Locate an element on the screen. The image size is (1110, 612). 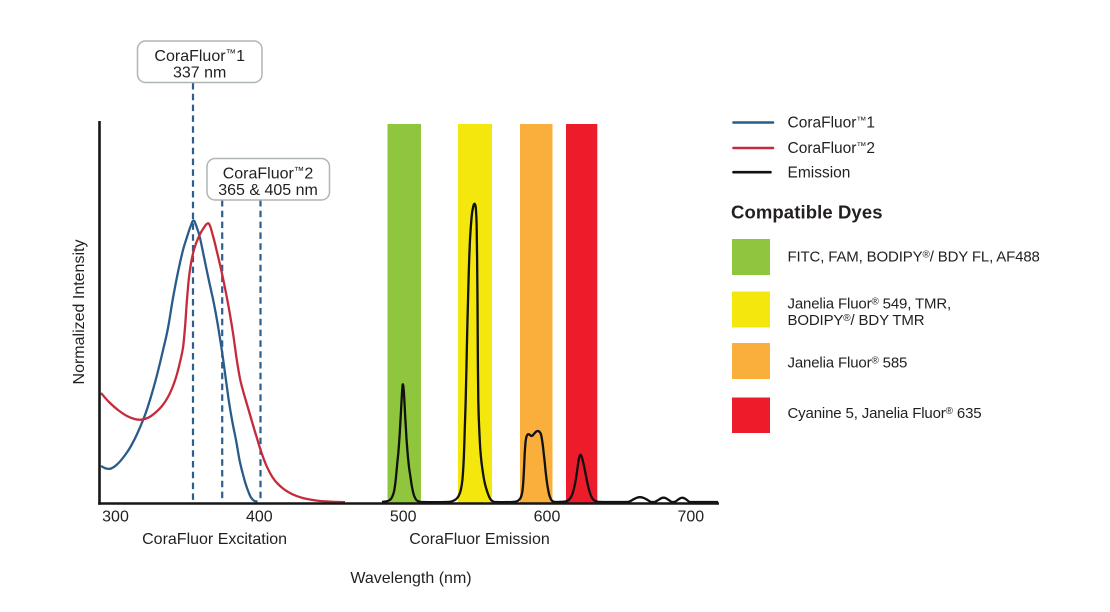
svg-text: Wavelength (nm) is located at coordinates (410, 578).